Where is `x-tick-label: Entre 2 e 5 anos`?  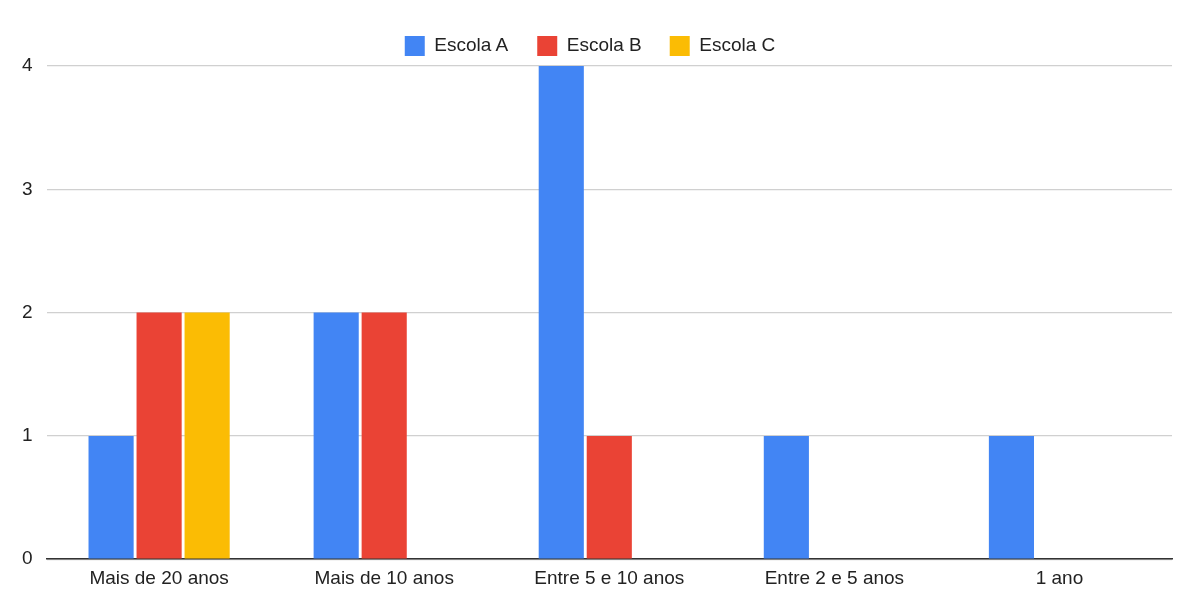
x-tick-label: Entre 2 e 5 anos is located at coordinates (834, 577).